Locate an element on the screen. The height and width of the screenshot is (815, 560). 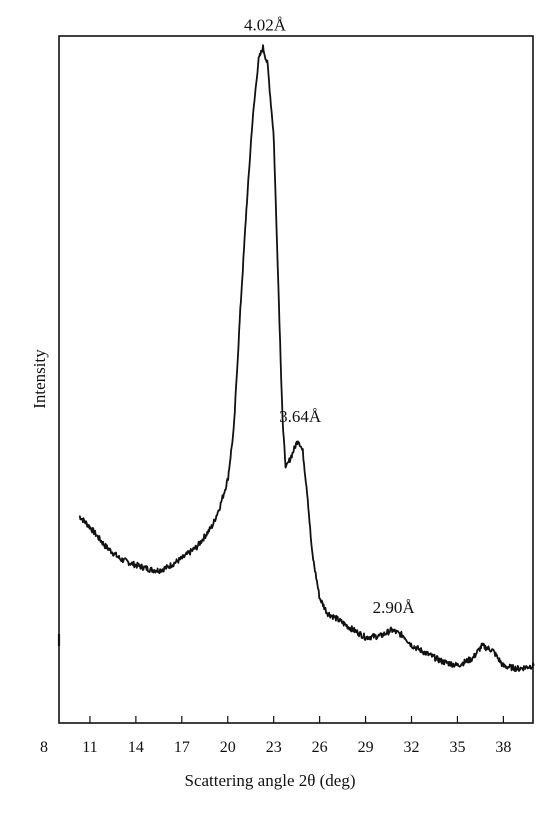
x-tick-label: 26 is located at coordinates (320, 747).